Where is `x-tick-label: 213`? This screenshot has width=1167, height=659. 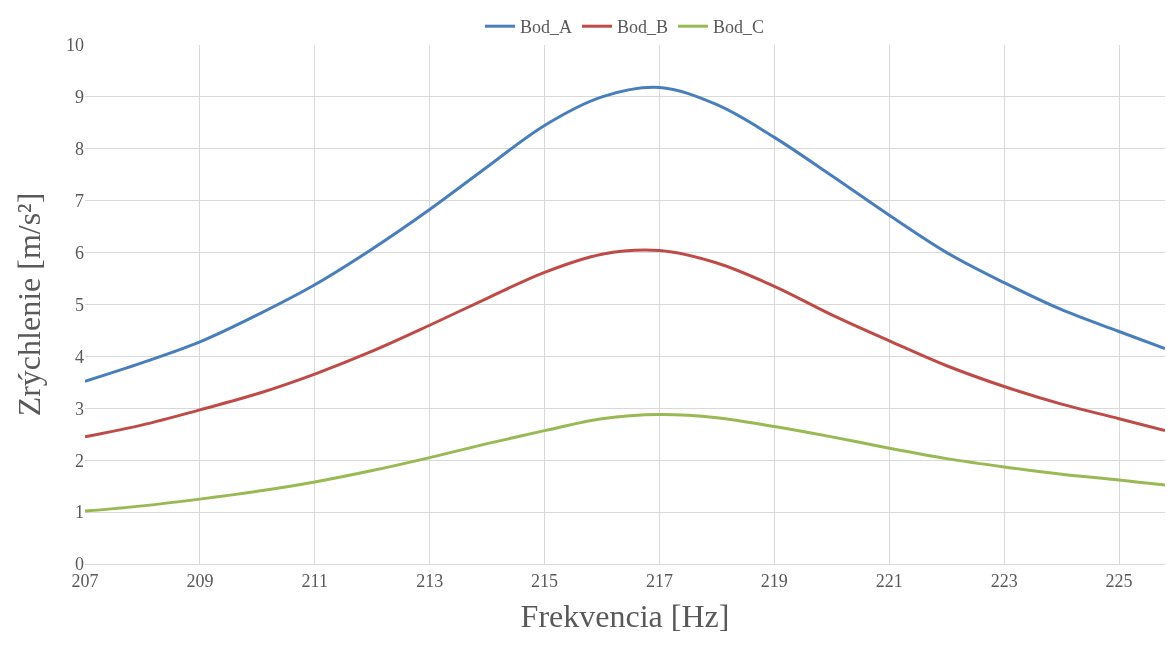
x-tick-label: 213 is located at coordinates (430, 580).